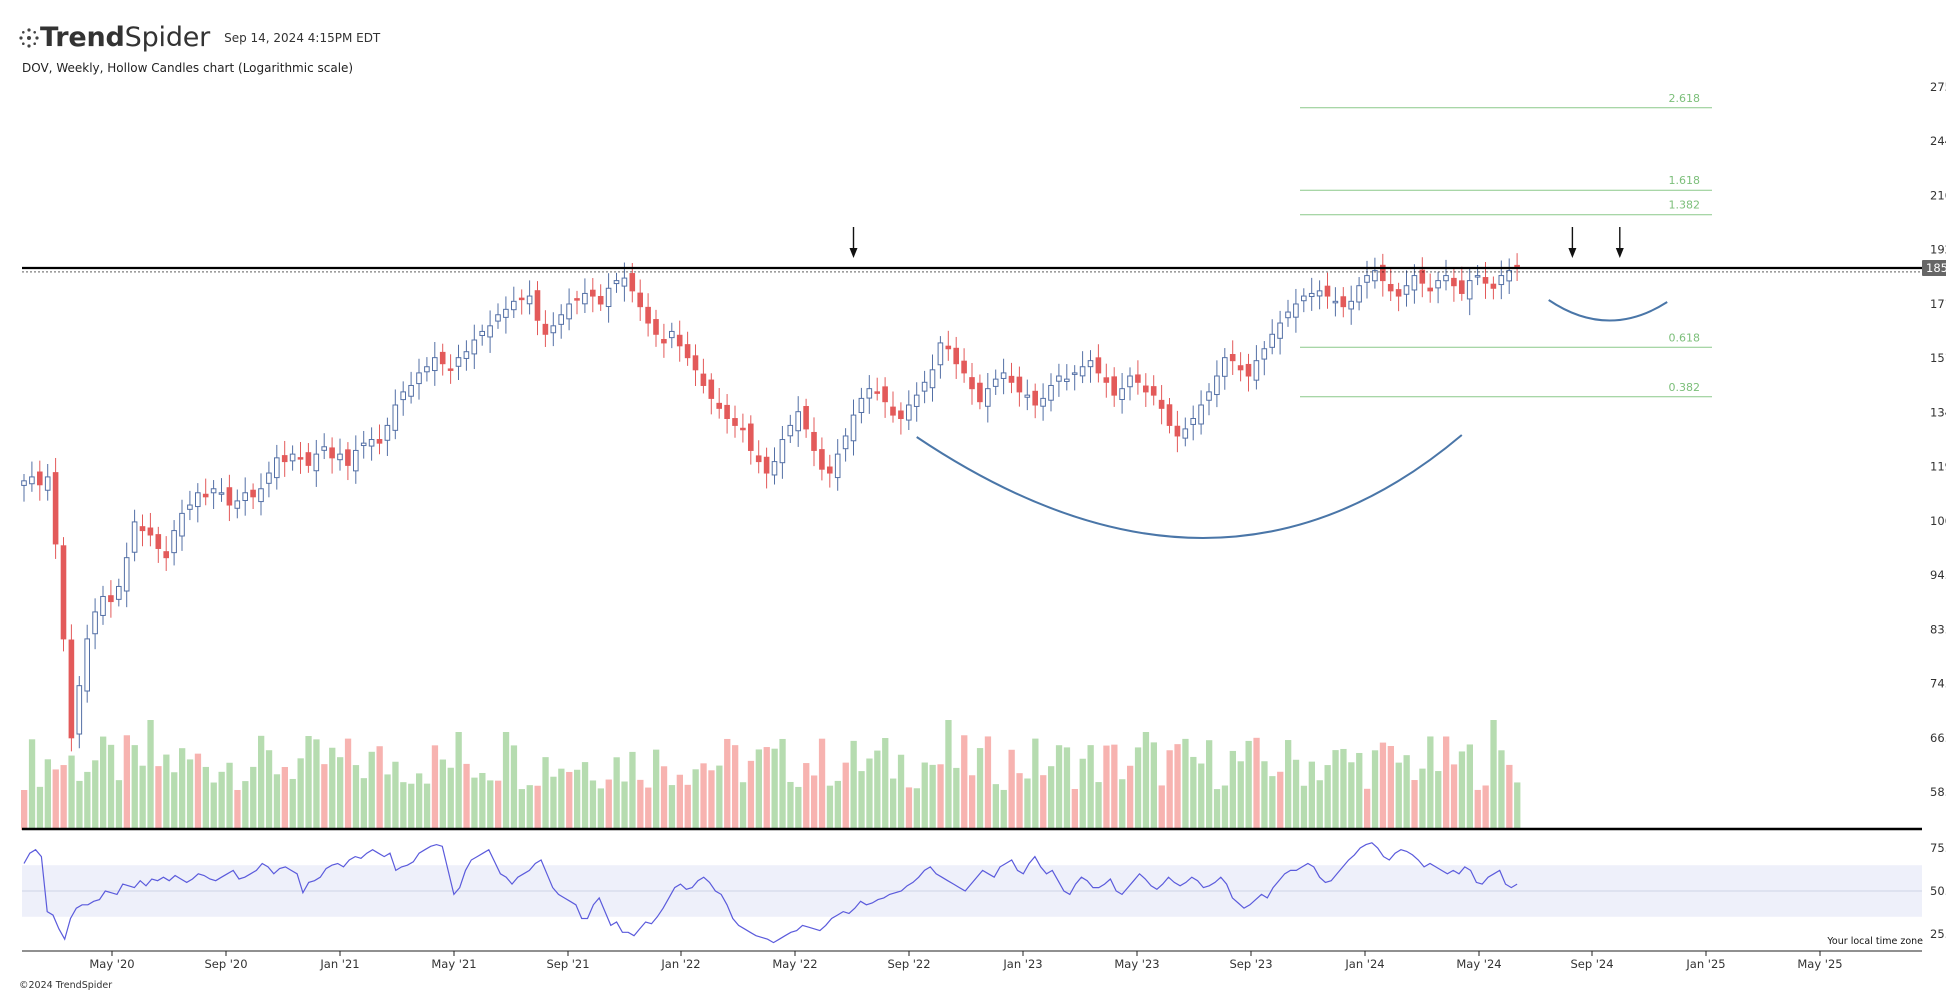 The height and width of the screenshot is (996, 1946). Describe the element at coordinates (1189, 486) in the screenshot. I see `cup-arc` at that location.